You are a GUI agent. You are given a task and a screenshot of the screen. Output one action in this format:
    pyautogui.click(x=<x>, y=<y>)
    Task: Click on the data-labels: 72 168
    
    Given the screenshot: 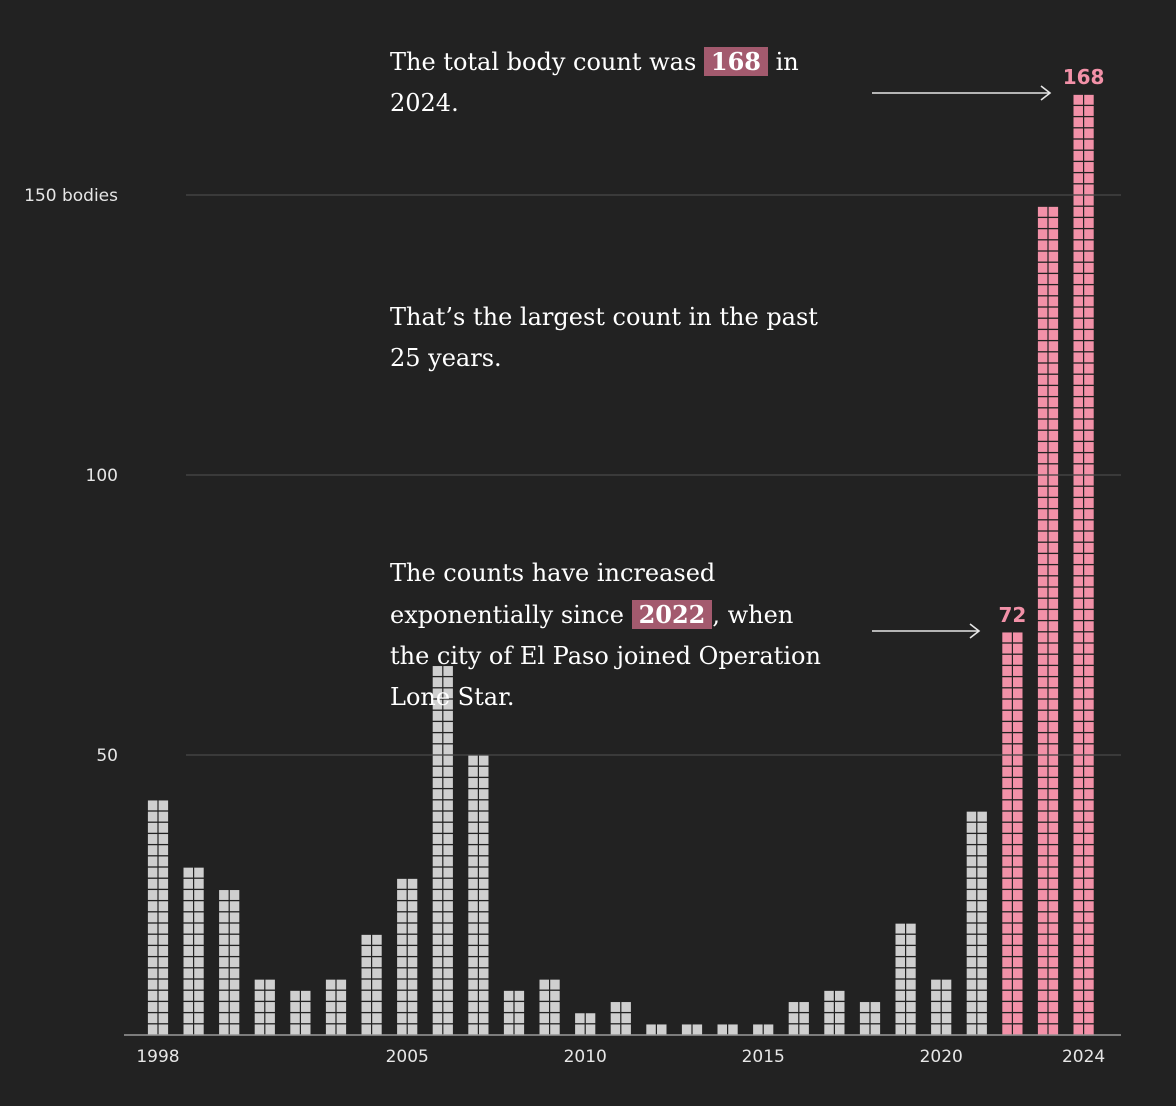 What is the action you would take?
    pyautogui.click(x=1051, y=346)
    